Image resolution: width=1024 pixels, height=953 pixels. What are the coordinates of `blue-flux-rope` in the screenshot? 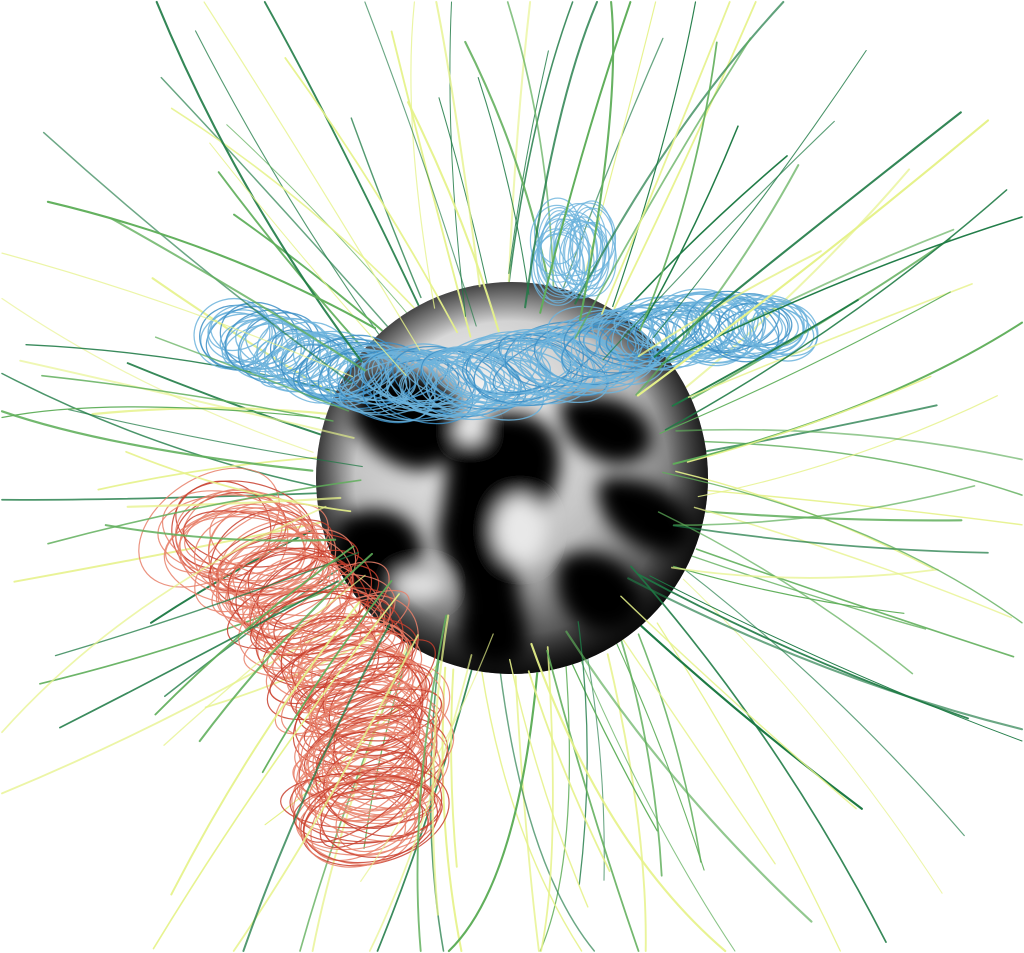 It's located at (506, 311).